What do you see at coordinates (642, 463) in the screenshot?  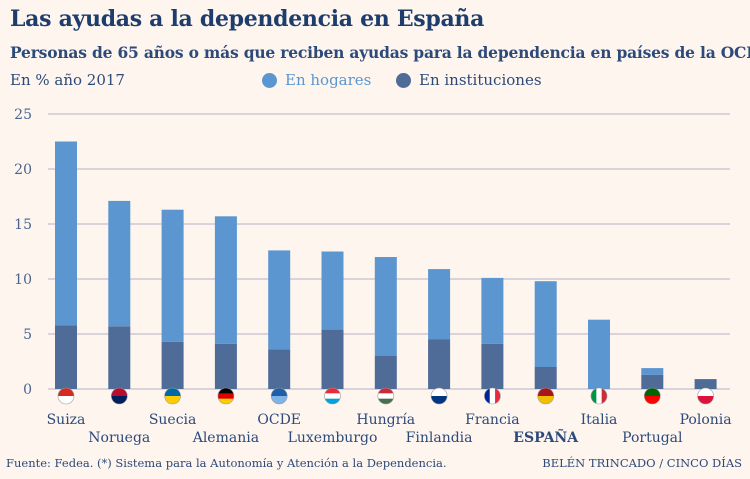 I see `credit: BELÉN TRINCADO / CINCO DÍAS` at bounding box center [642, 463].